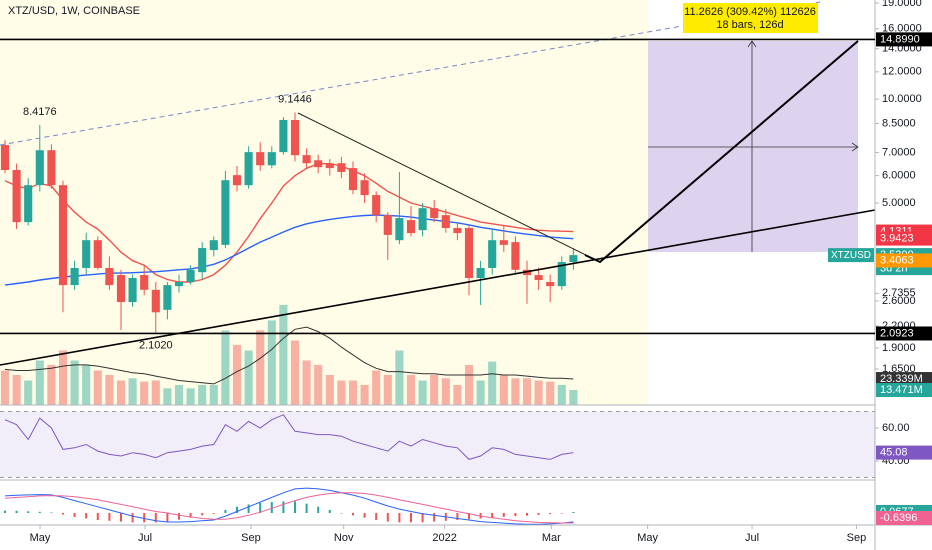  I want to click on y-tick-label: 5.0000, so click(899, 203).